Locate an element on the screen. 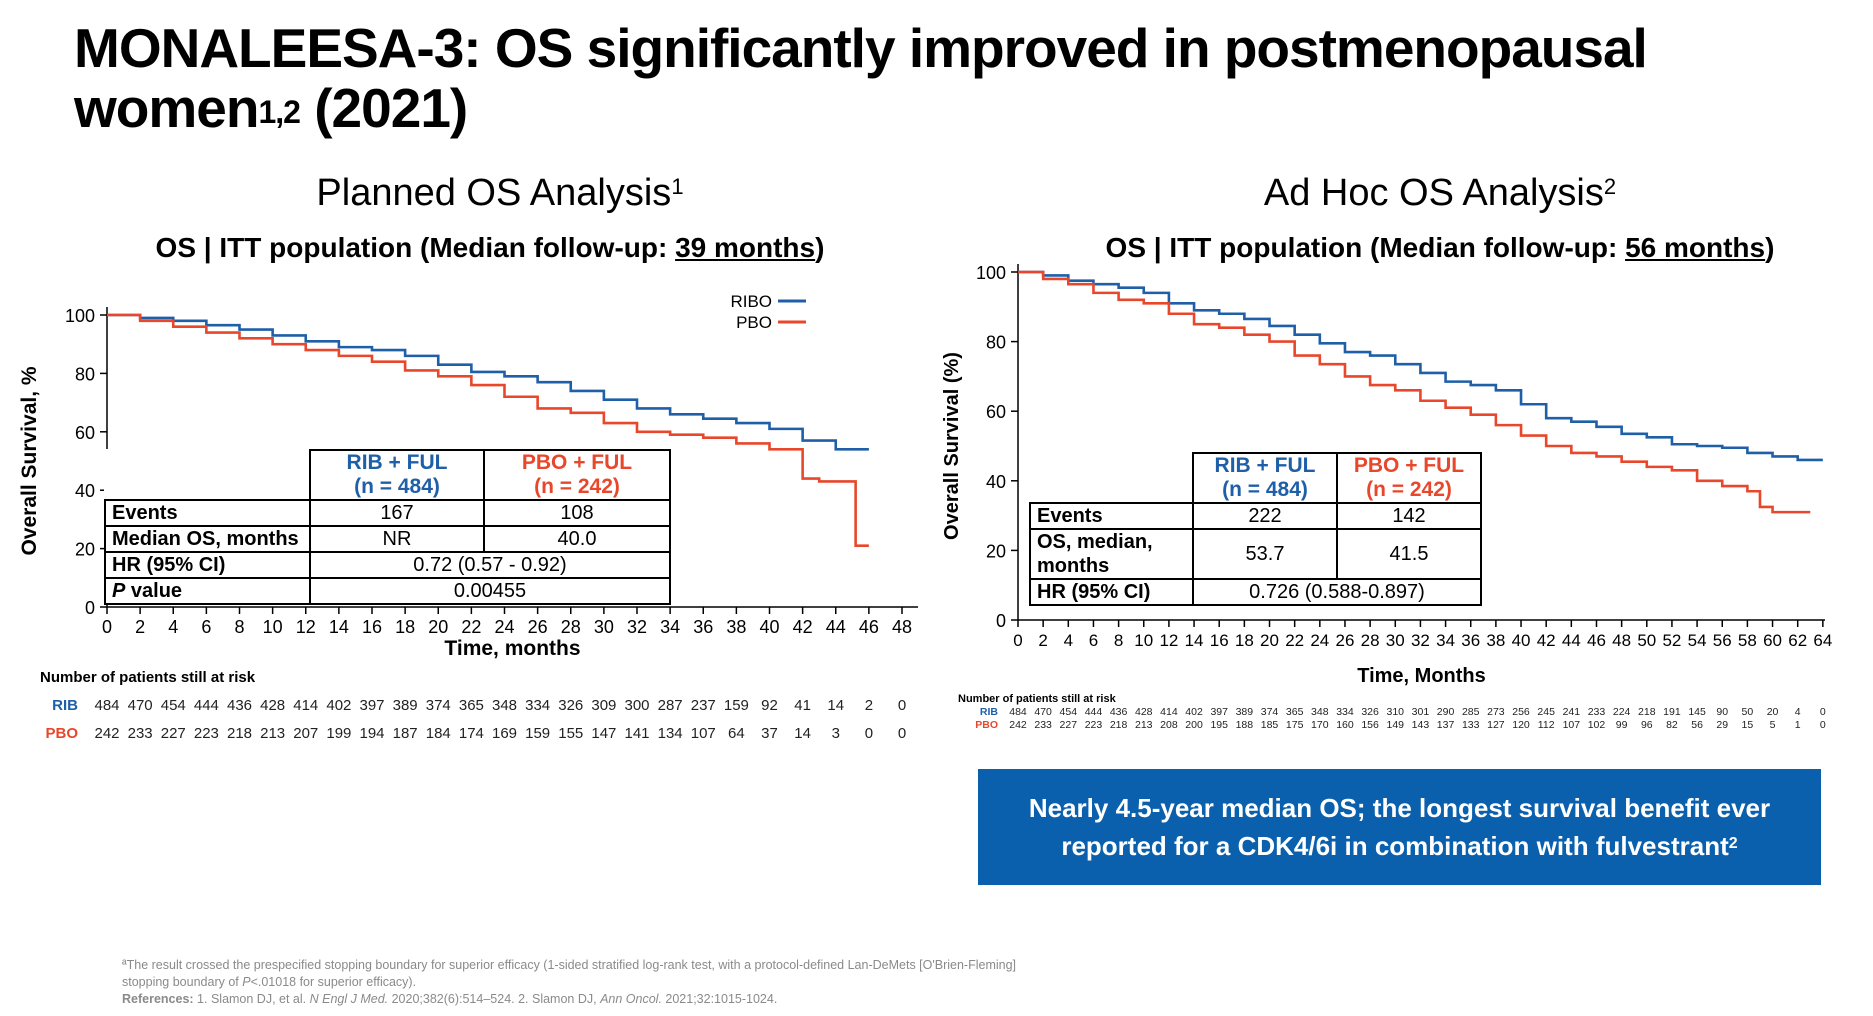 The width and height of the screenshot is (1873, 1016). risk-value: 241 is located at coordinates (1572, 712).